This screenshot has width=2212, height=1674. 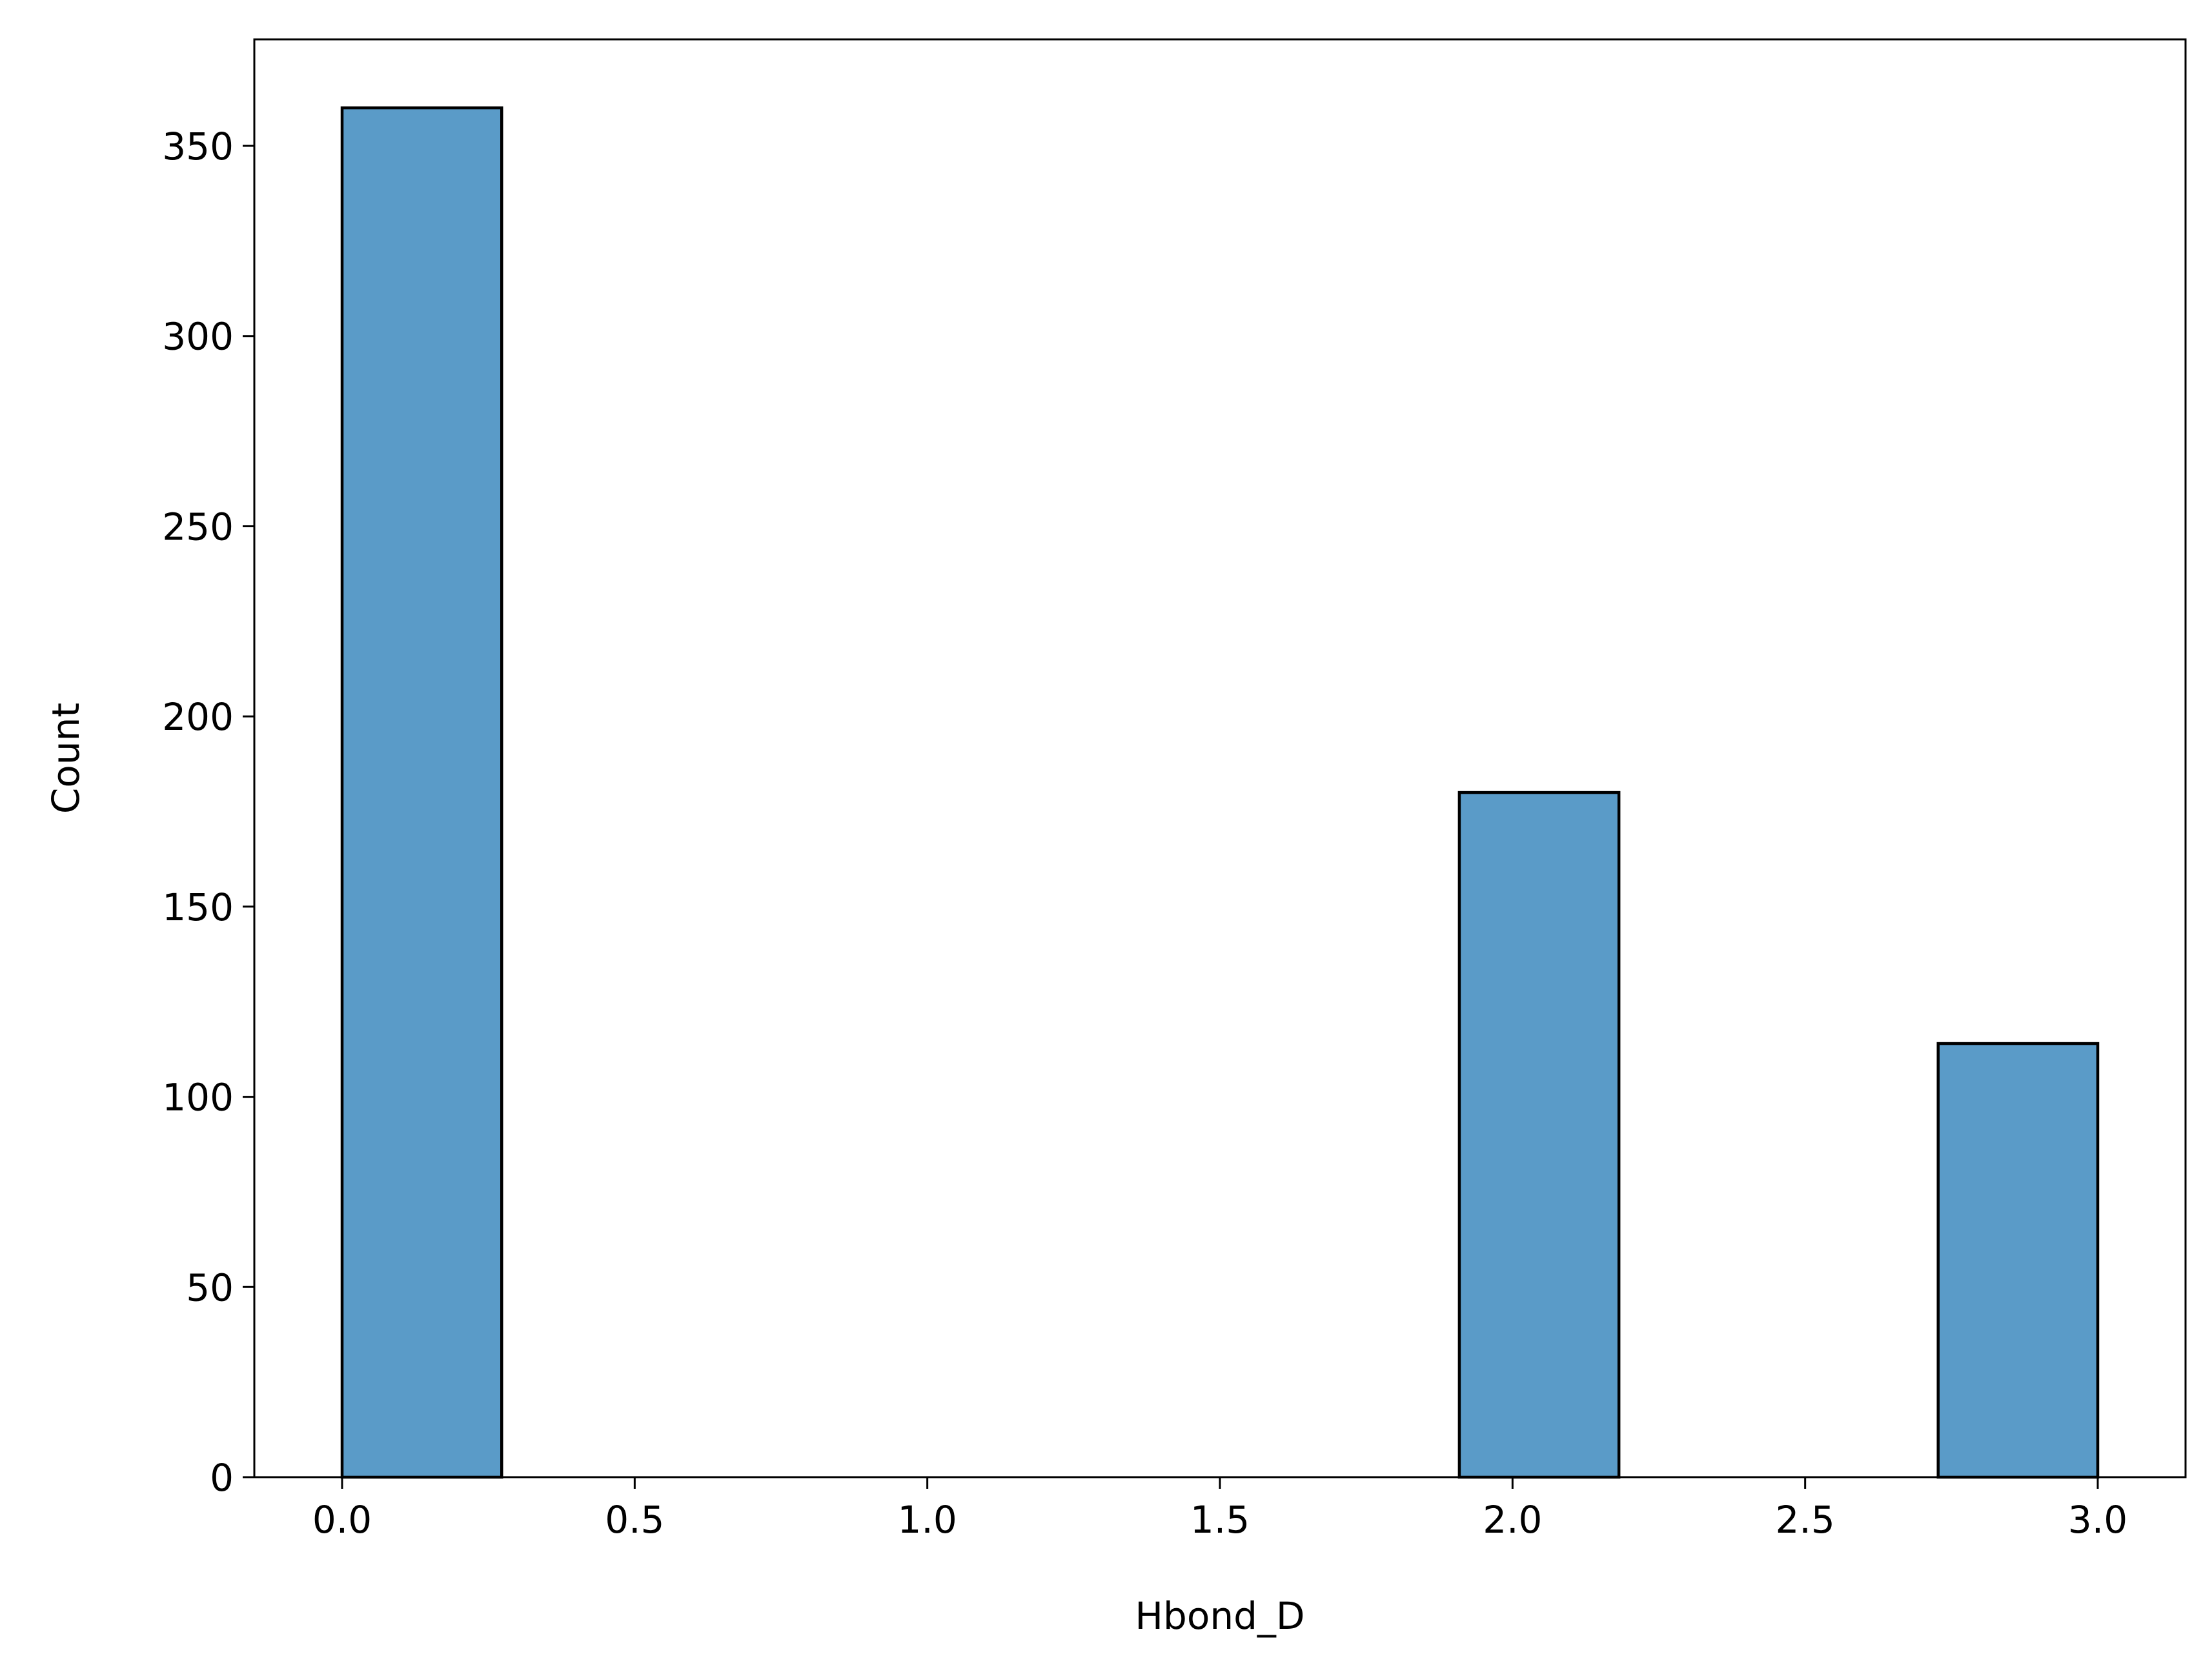 I want to click on x-tick-label-4: 2.0, so click(x=1513, y=1520).